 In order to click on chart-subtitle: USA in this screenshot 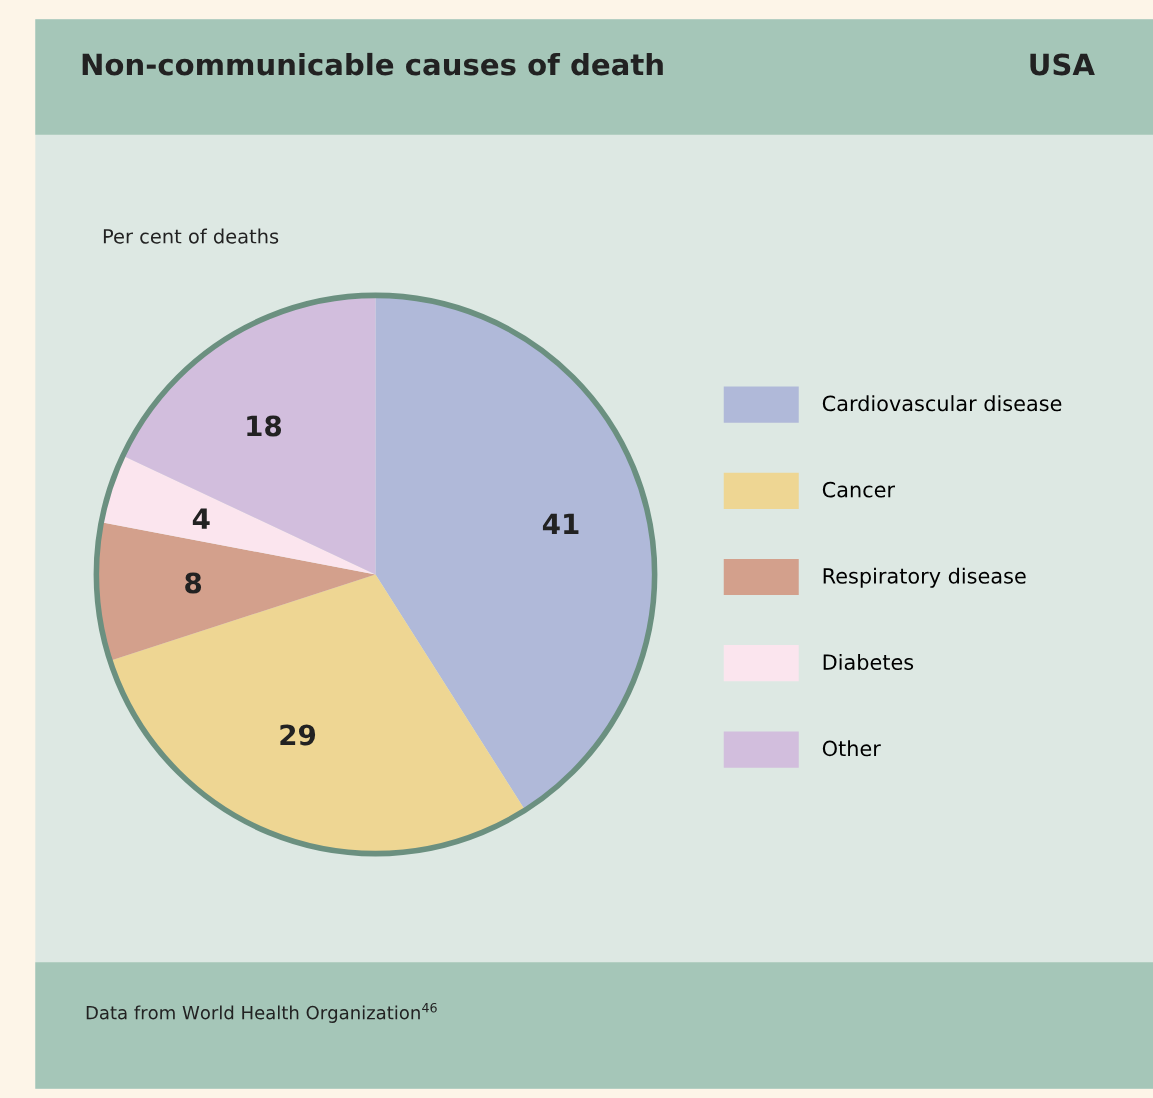, I will do `click(1062, 64)`.